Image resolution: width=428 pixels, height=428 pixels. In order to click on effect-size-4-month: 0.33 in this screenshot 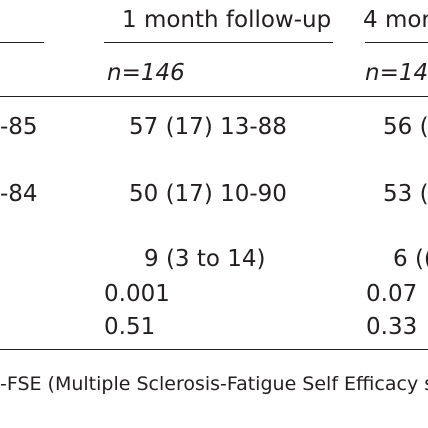, I will do `click(392, 327)`.